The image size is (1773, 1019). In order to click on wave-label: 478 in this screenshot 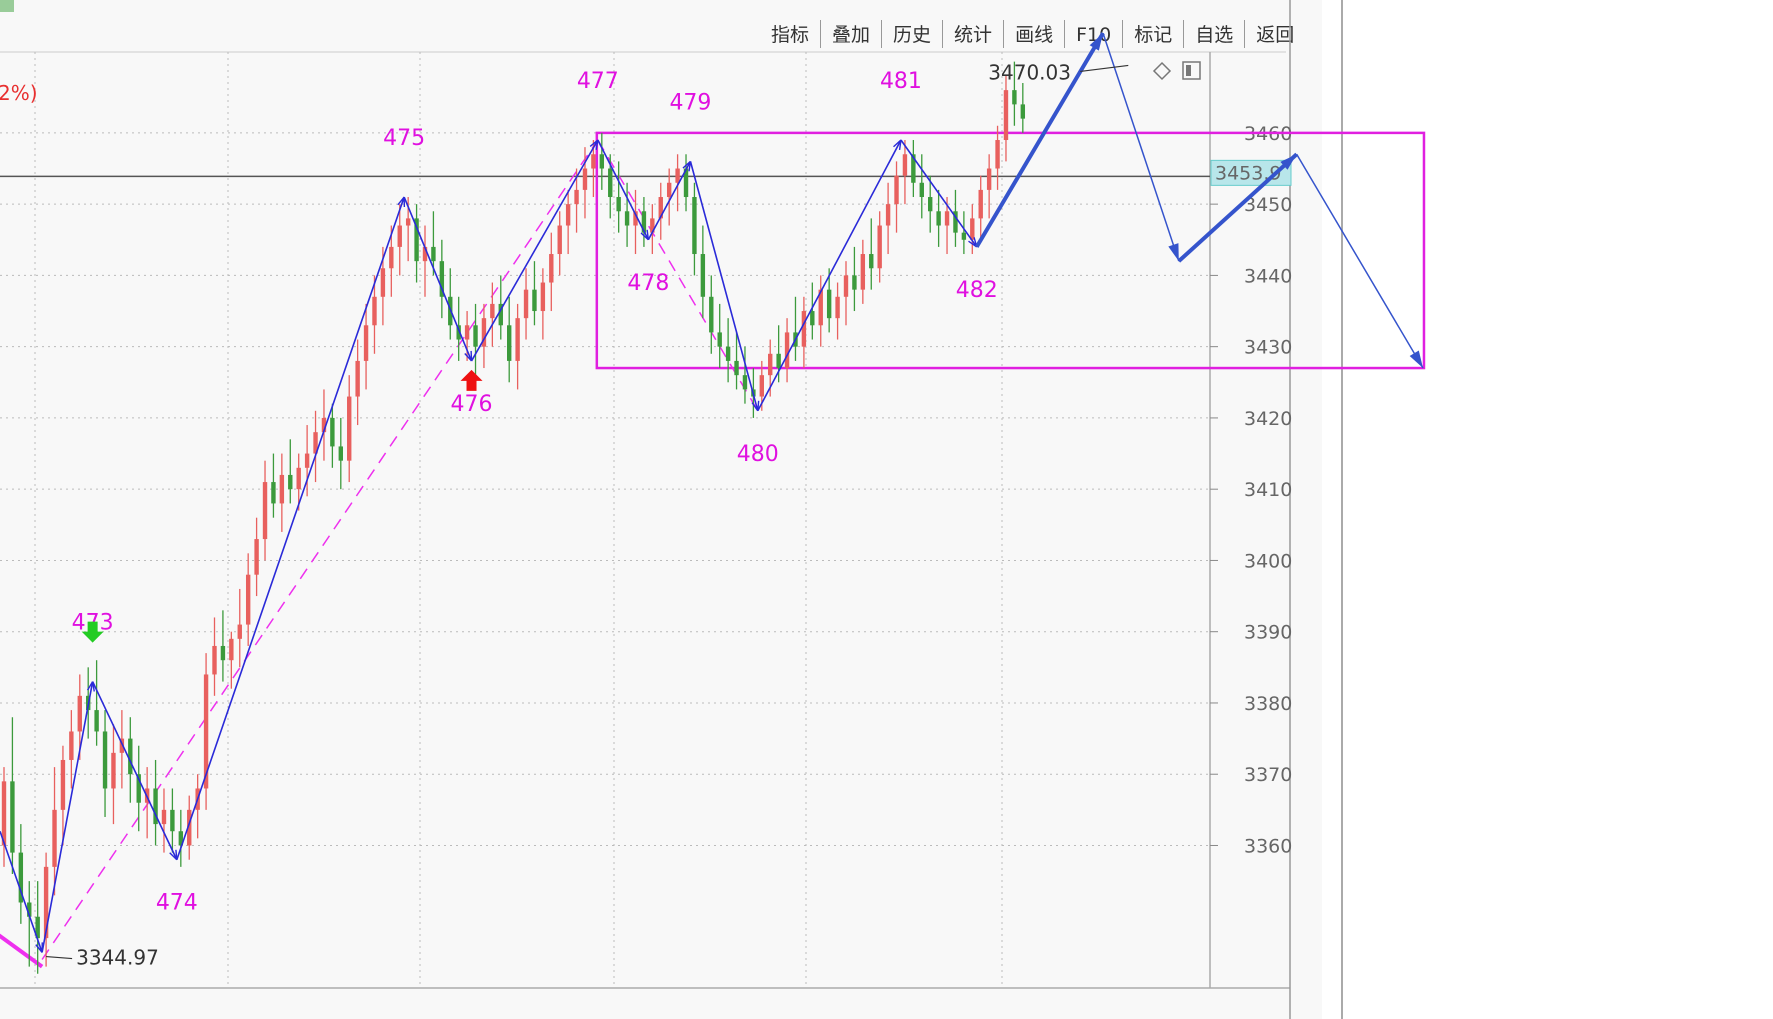, I will do `click(648, 283)`.